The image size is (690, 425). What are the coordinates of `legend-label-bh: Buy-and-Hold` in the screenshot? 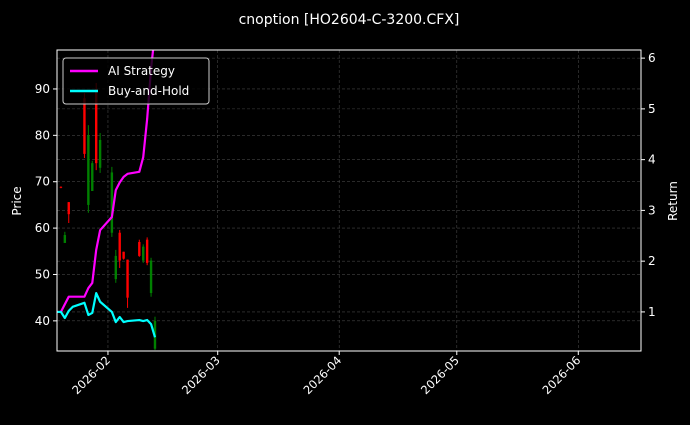 It's located at (148, 91).